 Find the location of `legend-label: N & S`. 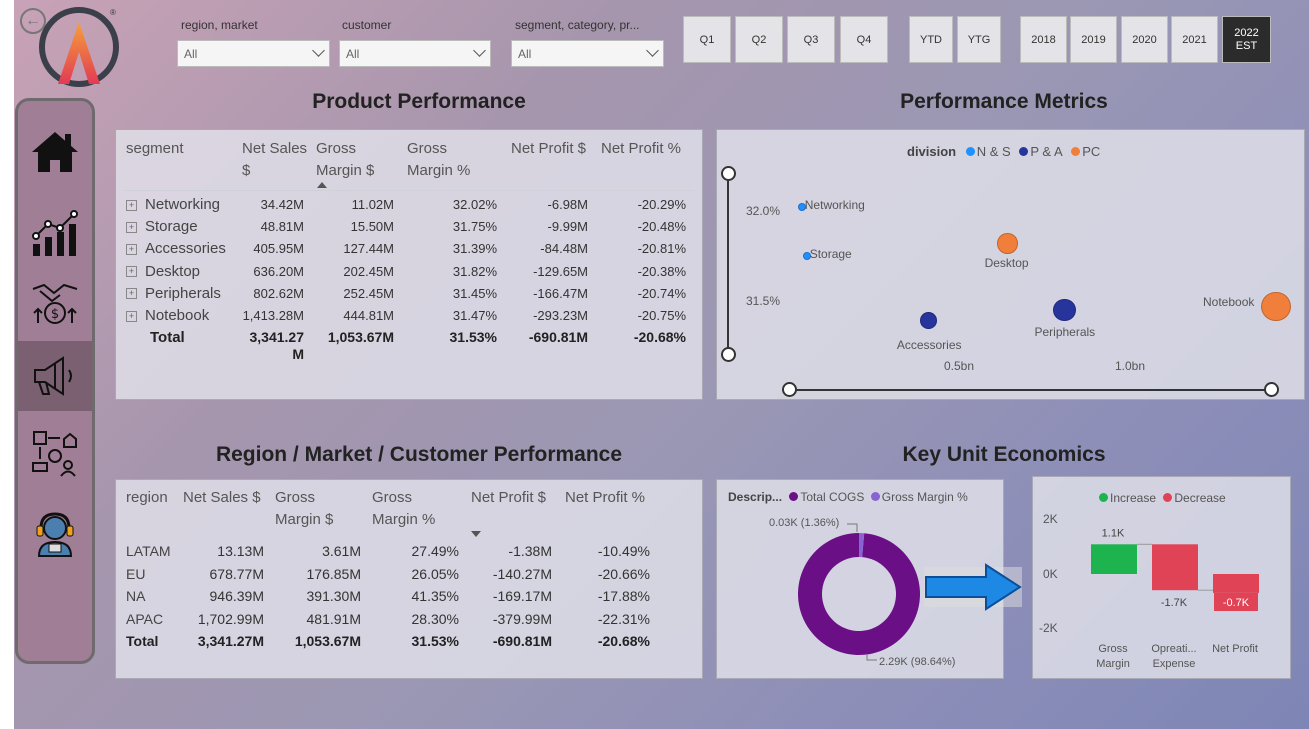

legend-label: N & S is located at coordinates (993, 151).